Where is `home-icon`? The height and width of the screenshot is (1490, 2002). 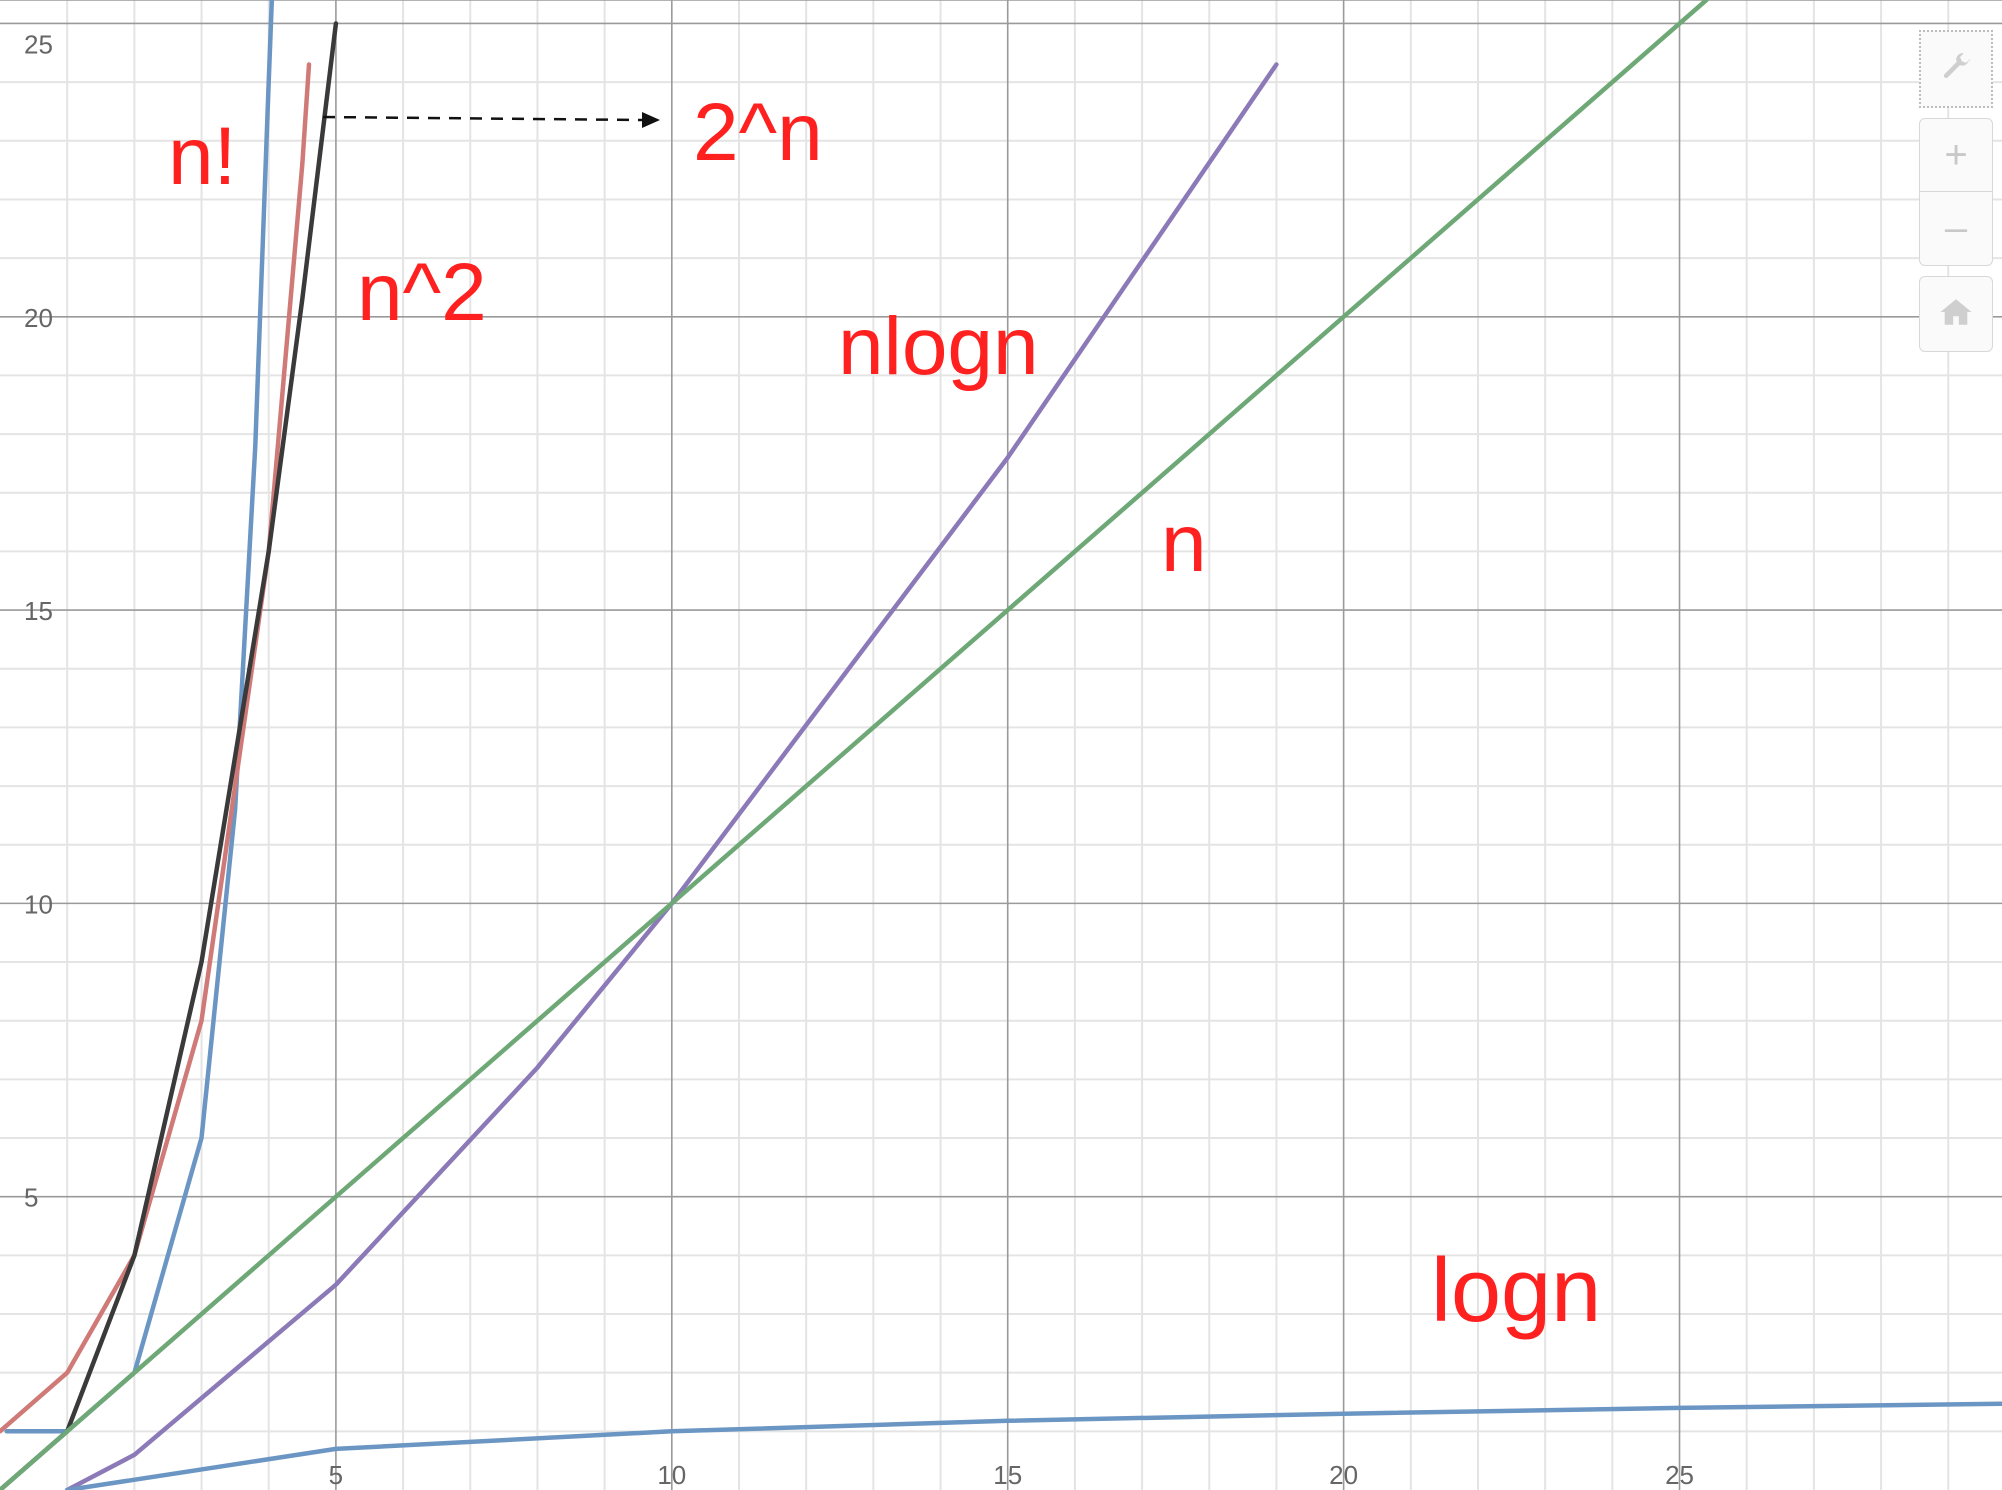 home-icon is located at coordinates (1956, 314).